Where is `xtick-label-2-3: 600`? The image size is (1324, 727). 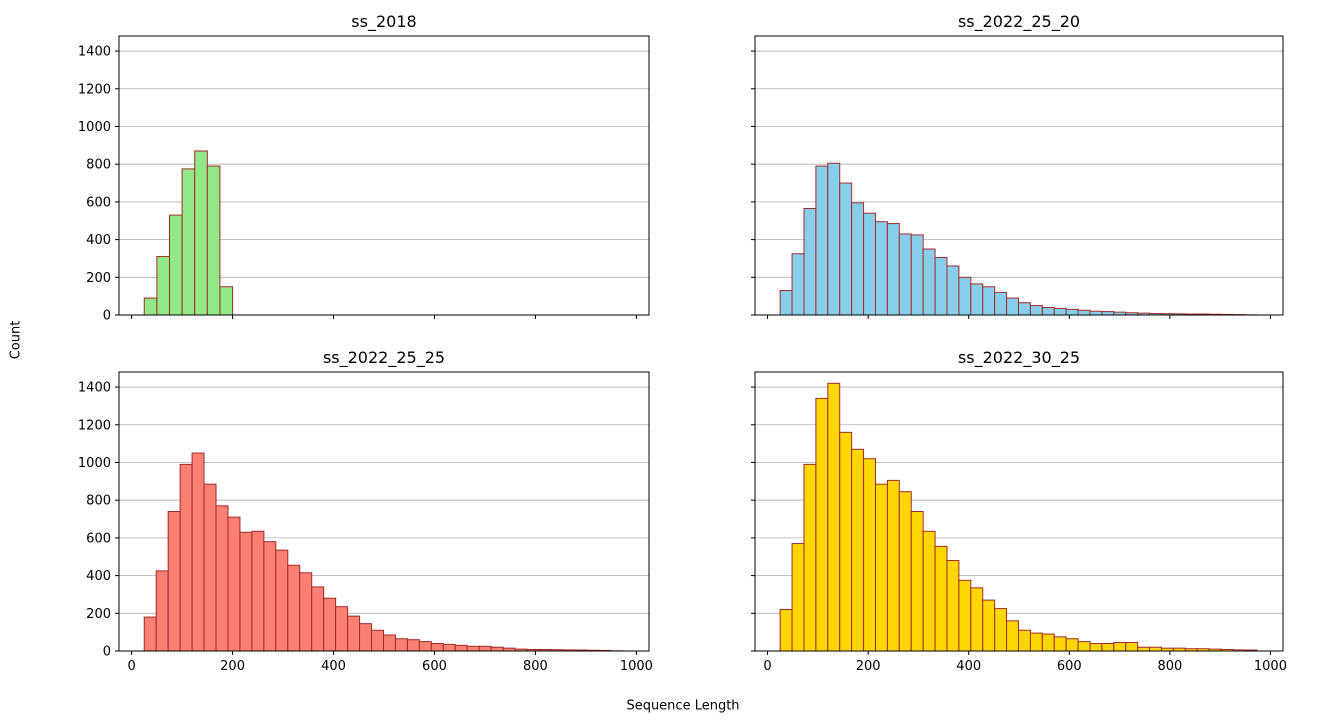 xtick-label-2-3: 600 is located at coordinates (434, 666).